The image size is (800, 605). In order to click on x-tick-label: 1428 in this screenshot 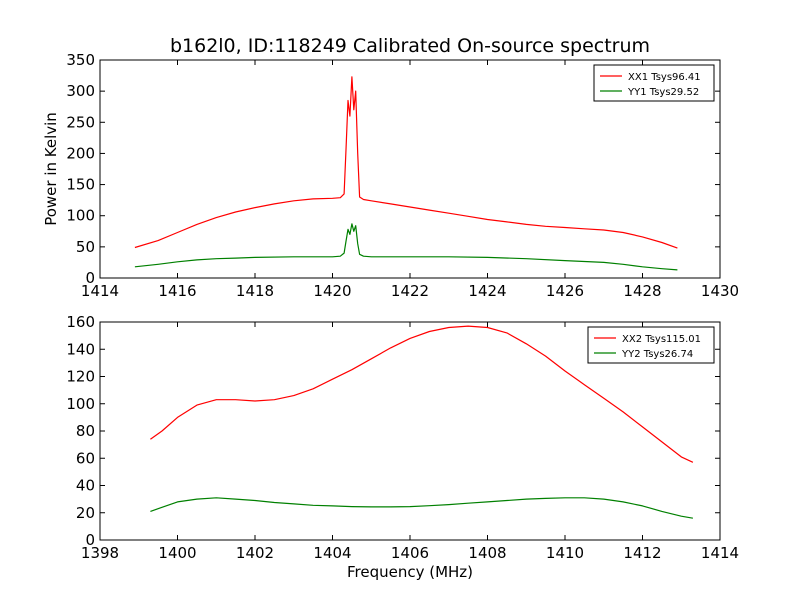, I will do `click(642, 291)`.